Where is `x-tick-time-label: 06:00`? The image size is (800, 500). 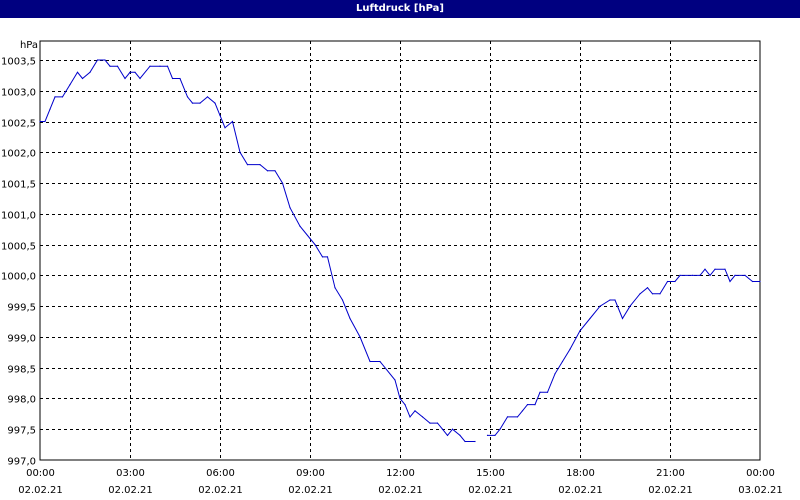 x-tick-time-label: 06:00 is located at coordinates (220, 473).